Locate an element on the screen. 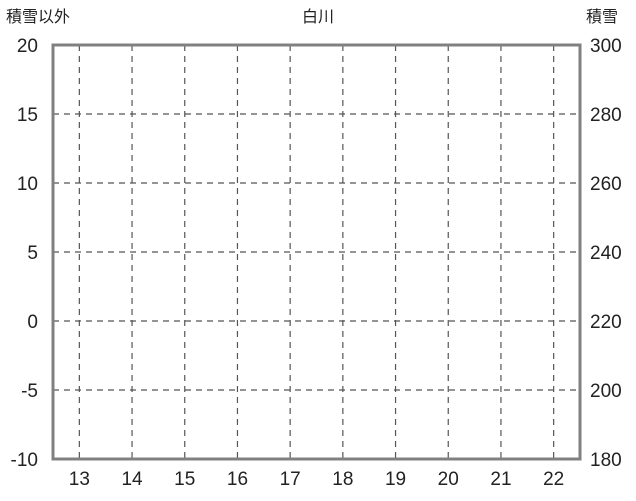  y-tick-label-left: -10 is located at coordinates (24, 460).